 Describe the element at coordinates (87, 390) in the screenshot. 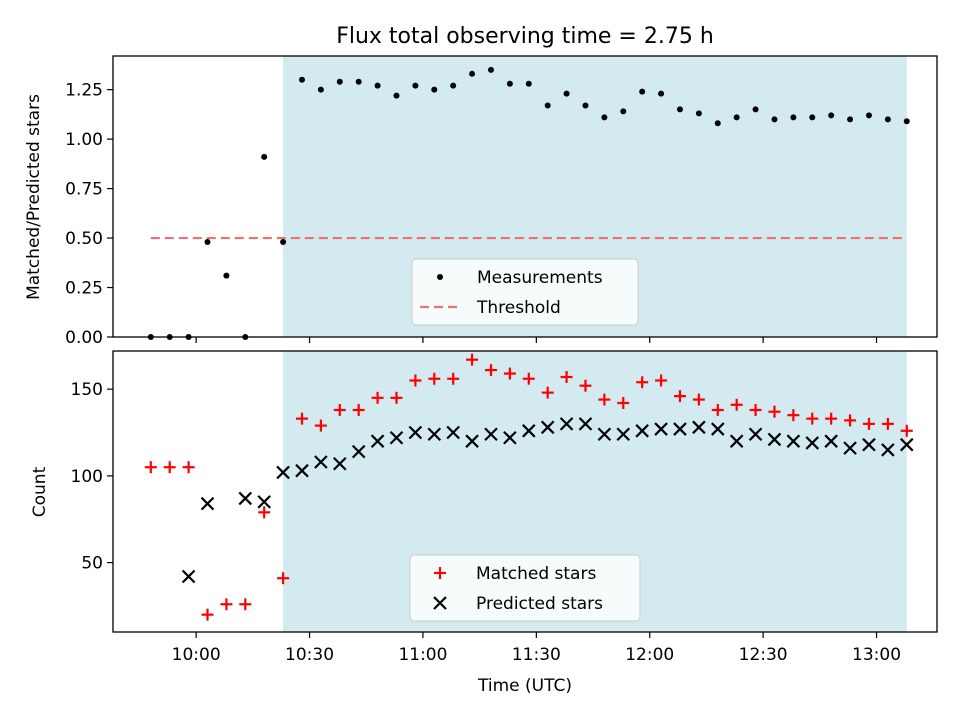

I see `y-tick-label: 150` at that location.